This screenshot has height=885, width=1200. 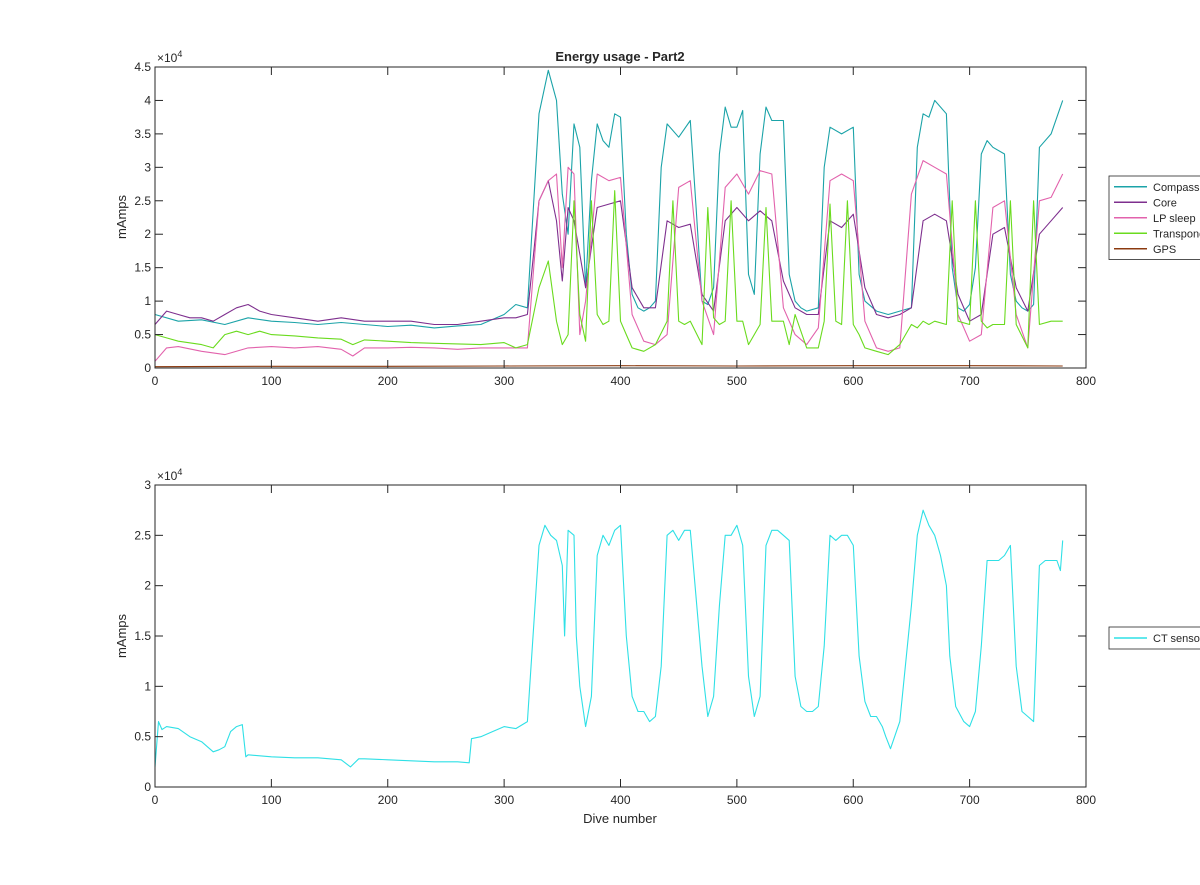 What do you see at coordinates (147, 100) in the screenshot?
I see `y-tick-label: 4` at bounding box center [147, 100].